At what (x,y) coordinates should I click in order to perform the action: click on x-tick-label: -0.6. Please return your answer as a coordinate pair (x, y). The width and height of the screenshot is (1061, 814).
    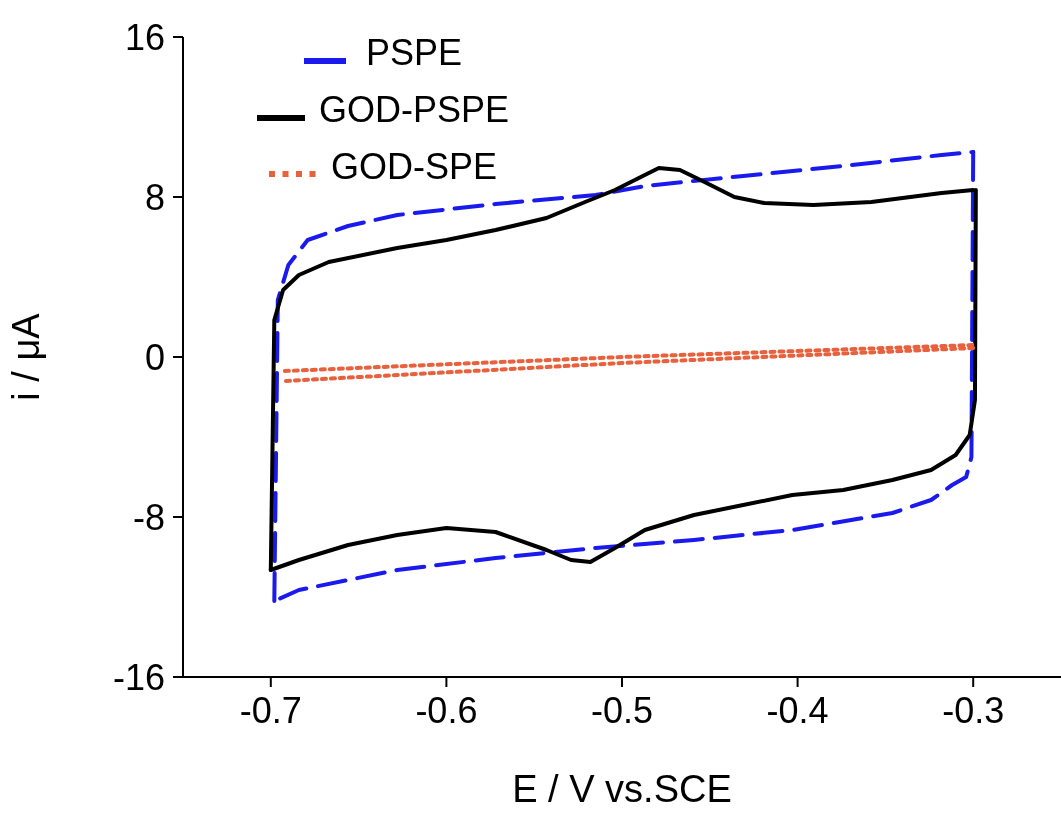
    Looking at the image, I should click on (446, 710).